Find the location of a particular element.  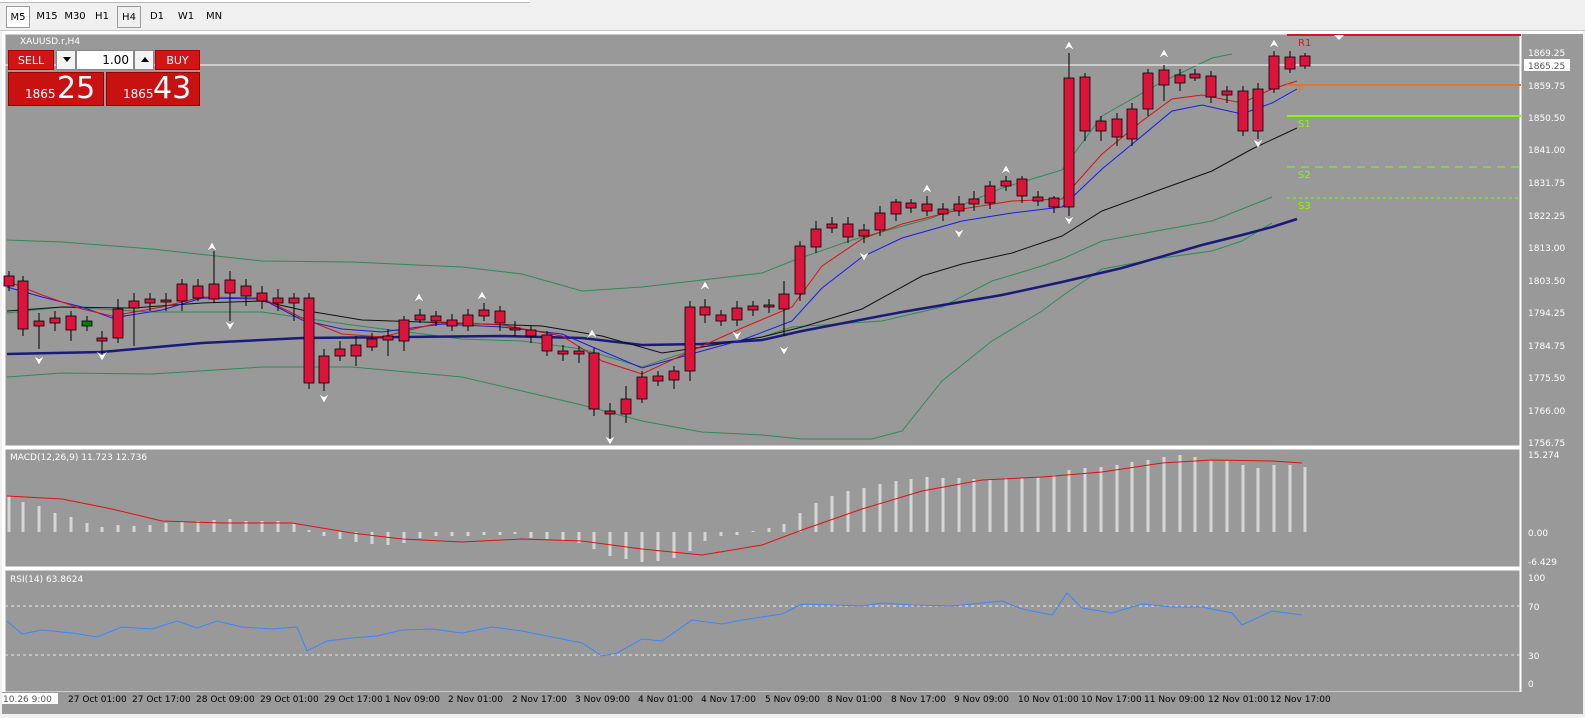

bid-price-button: 1865 25 is located at coordinates (56, 88).